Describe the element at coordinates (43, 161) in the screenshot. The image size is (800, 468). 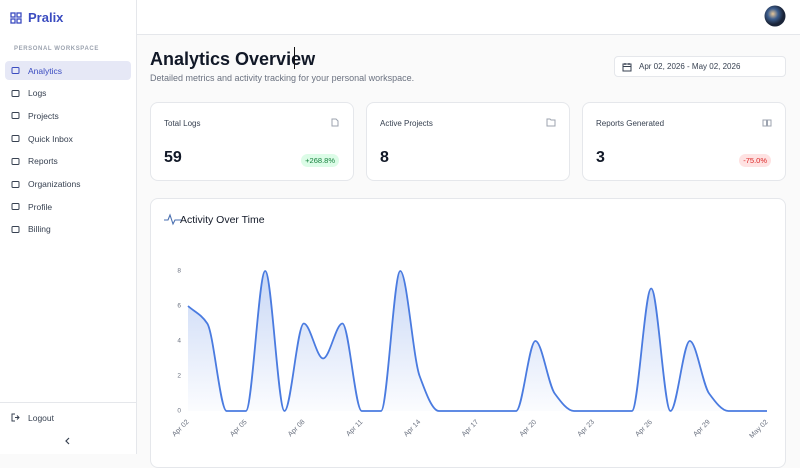
I see `nav-label: Reports` at that location.